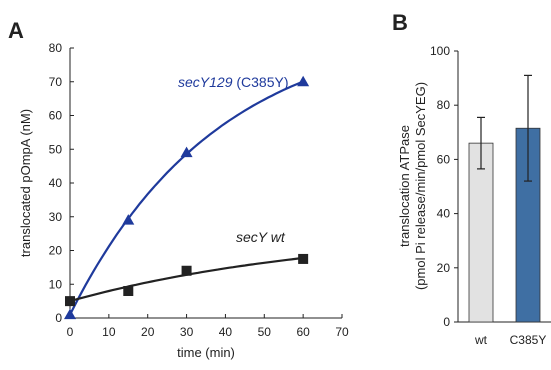  I want to click on x-tick-label: 70, so click(342, 332).